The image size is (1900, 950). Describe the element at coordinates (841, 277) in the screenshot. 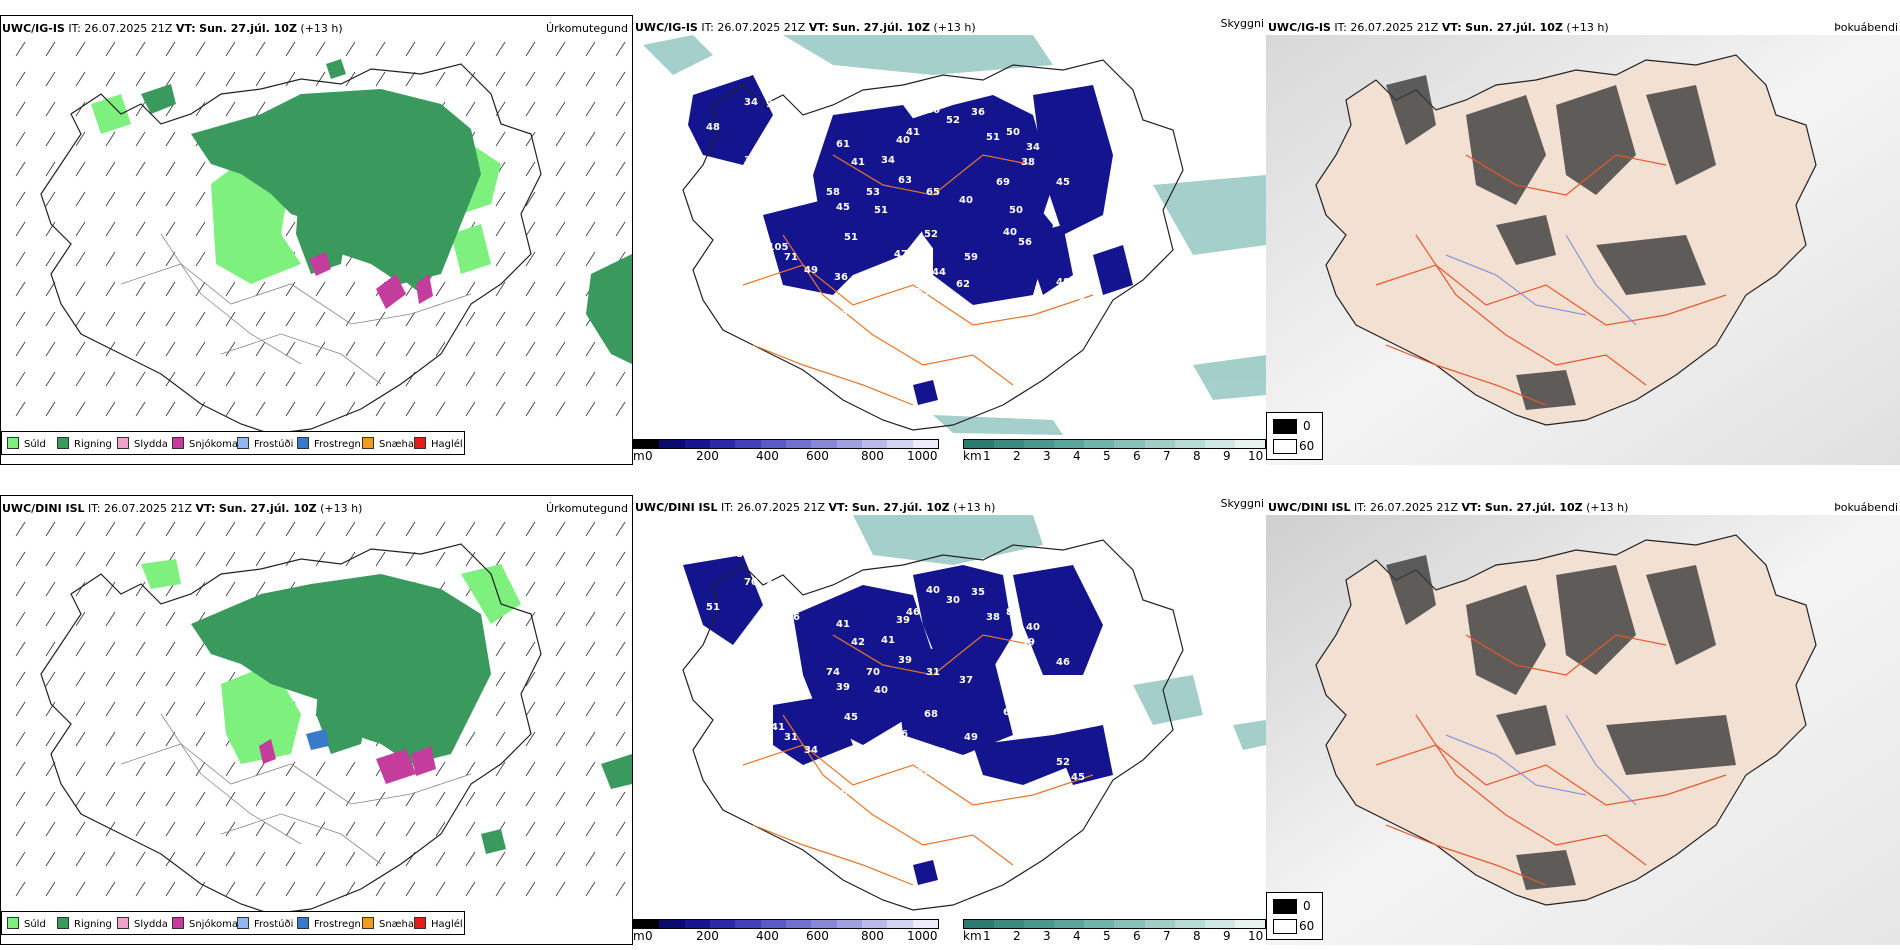

I see `cloud-base-label: 36` at that location.